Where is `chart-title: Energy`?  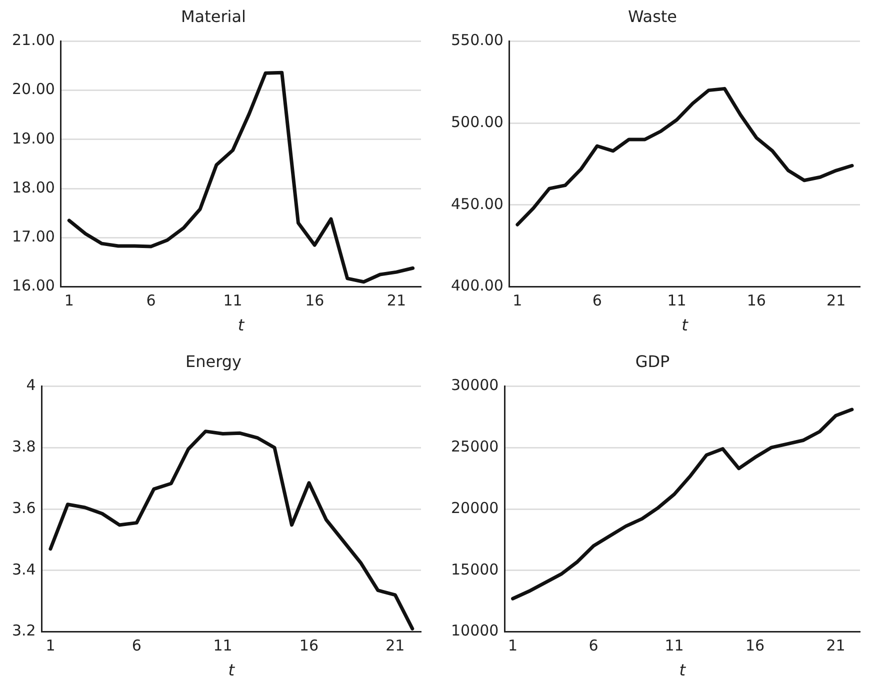 chart-title: Energy is located at coordinates (213, 361).